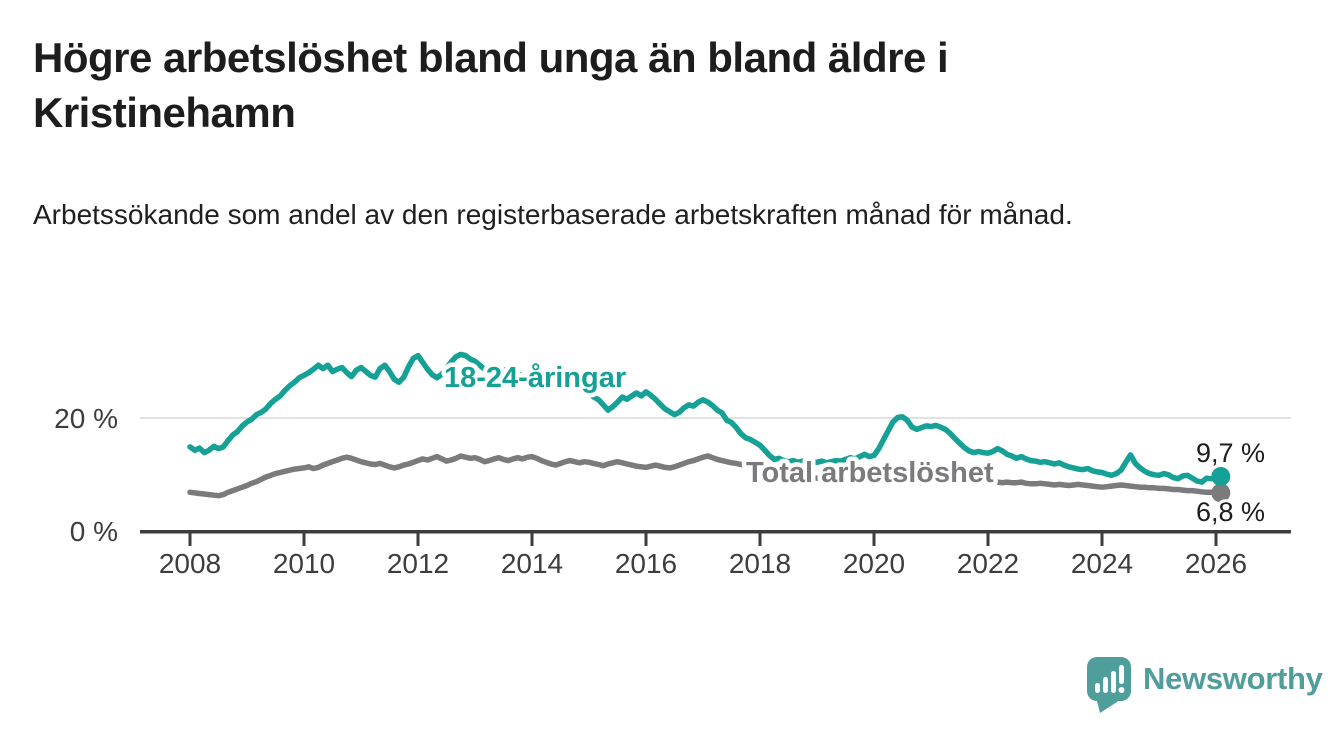 The height and width of the screenshot is (734, 1340). What do you see at coordinates (418, 563) in the screenshot?
I see `x-axis-label-2012: 2012` at bounding box center [418, 563].